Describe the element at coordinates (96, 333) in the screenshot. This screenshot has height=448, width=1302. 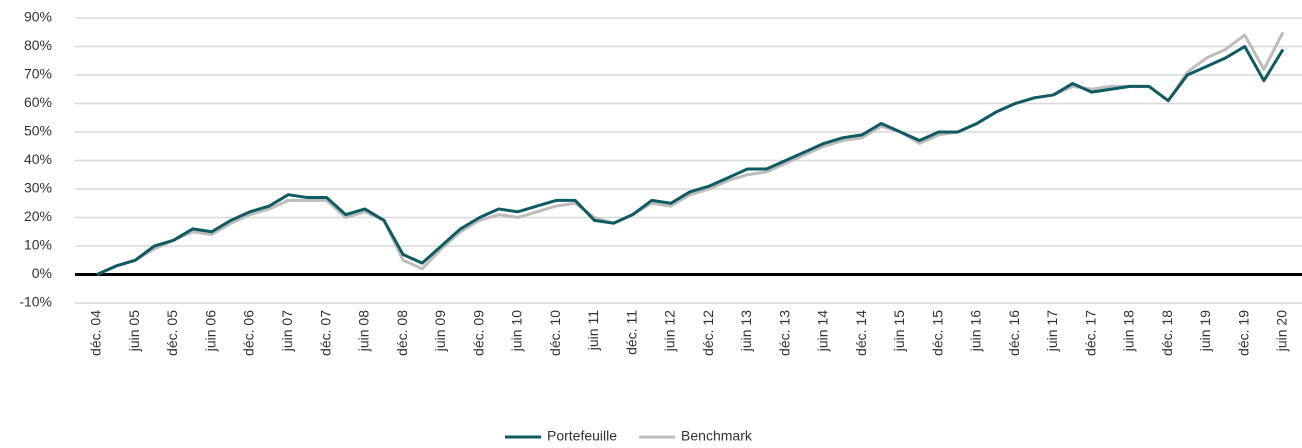
I see `x-tick-label: déc. 04` at that location.